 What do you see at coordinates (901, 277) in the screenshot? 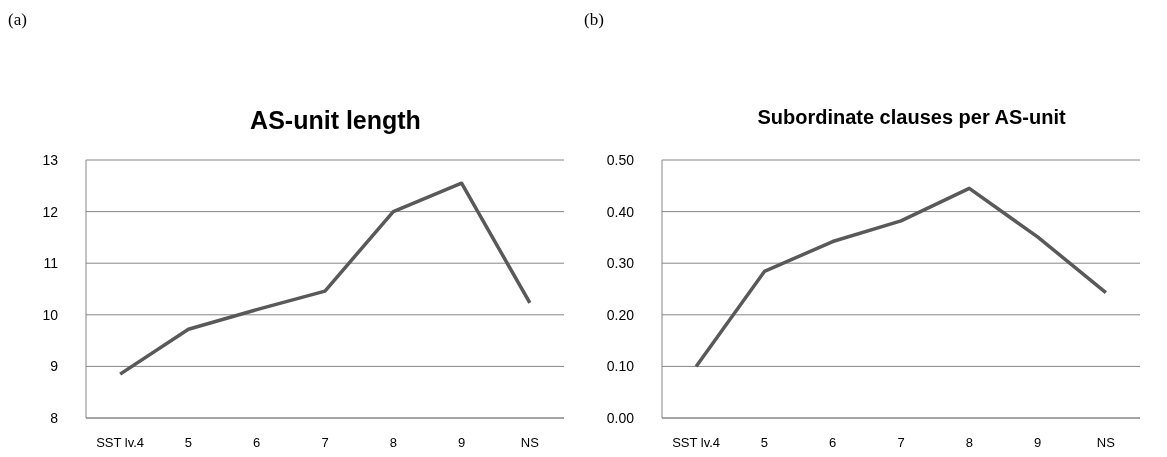
I see `line-series` at bounding box center [901, 277].